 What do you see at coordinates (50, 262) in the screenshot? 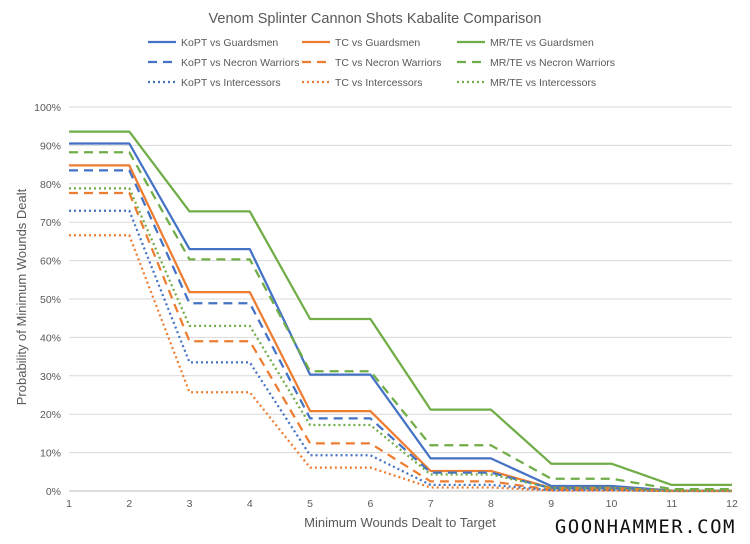
I see `y-tick-label: 60%` at bounding box center [50, 262].